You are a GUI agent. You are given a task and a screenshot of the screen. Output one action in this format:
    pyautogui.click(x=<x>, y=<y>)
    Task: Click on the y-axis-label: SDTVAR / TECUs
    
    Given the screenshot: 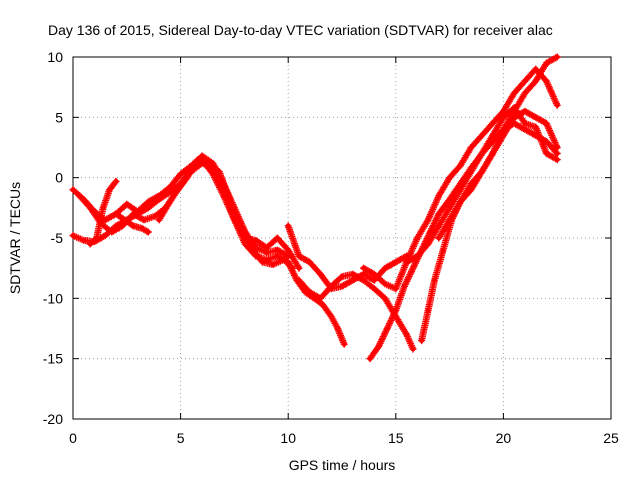 What is the action you would take?
    pyautogui.click(x=15, y=238)
    